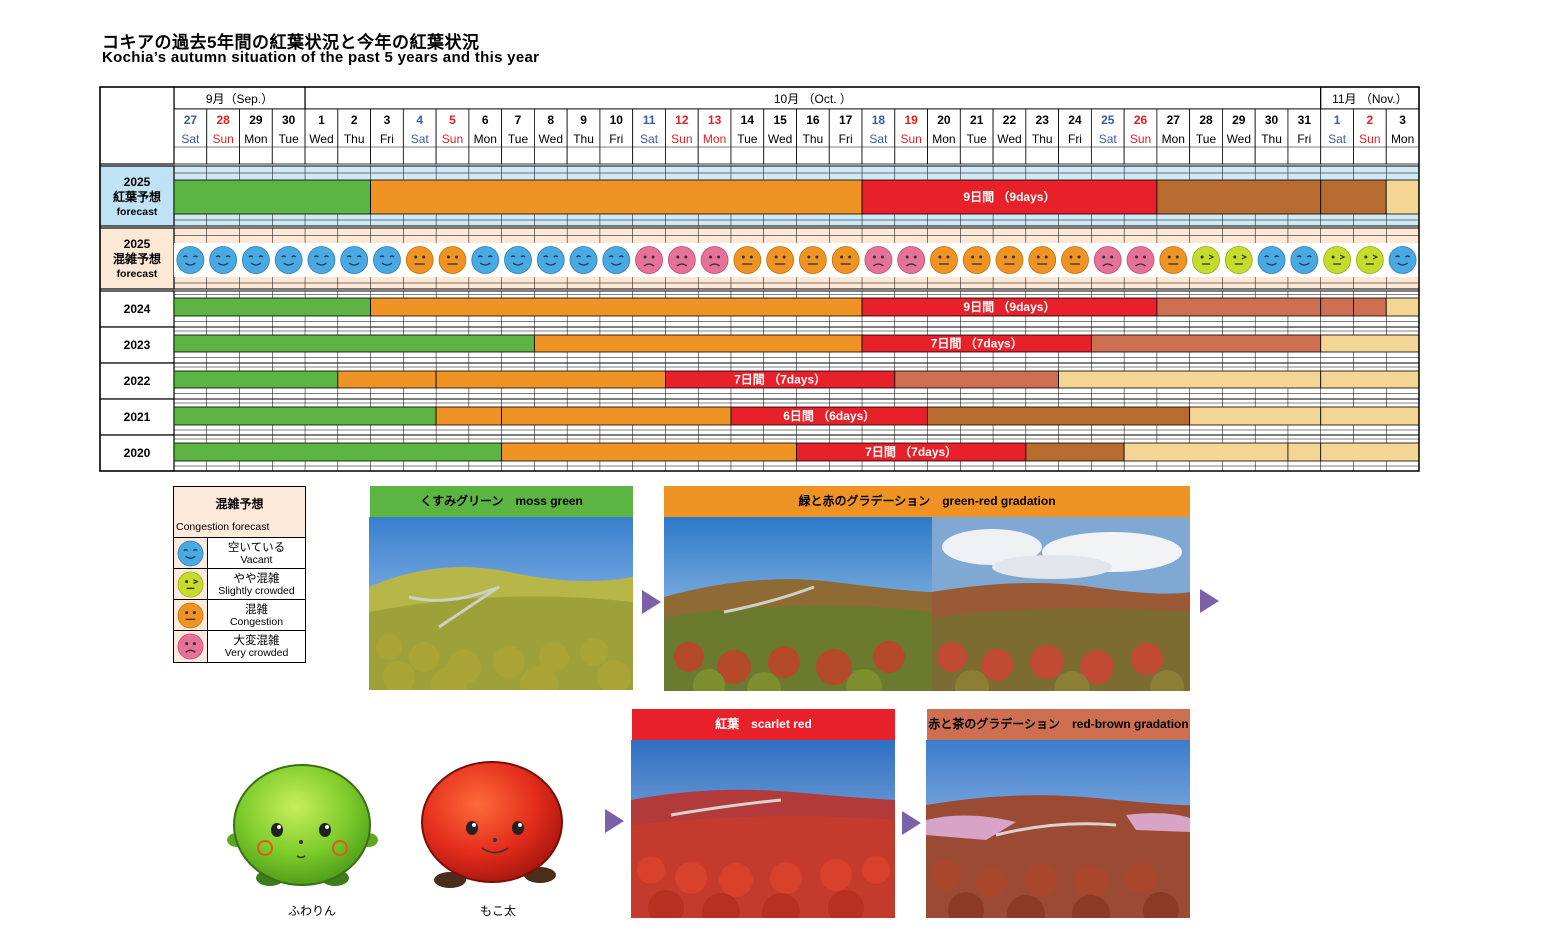 The height and width of the screenshot is (947, 1550). I want to click on day-number: 3, so click(1402, 120).